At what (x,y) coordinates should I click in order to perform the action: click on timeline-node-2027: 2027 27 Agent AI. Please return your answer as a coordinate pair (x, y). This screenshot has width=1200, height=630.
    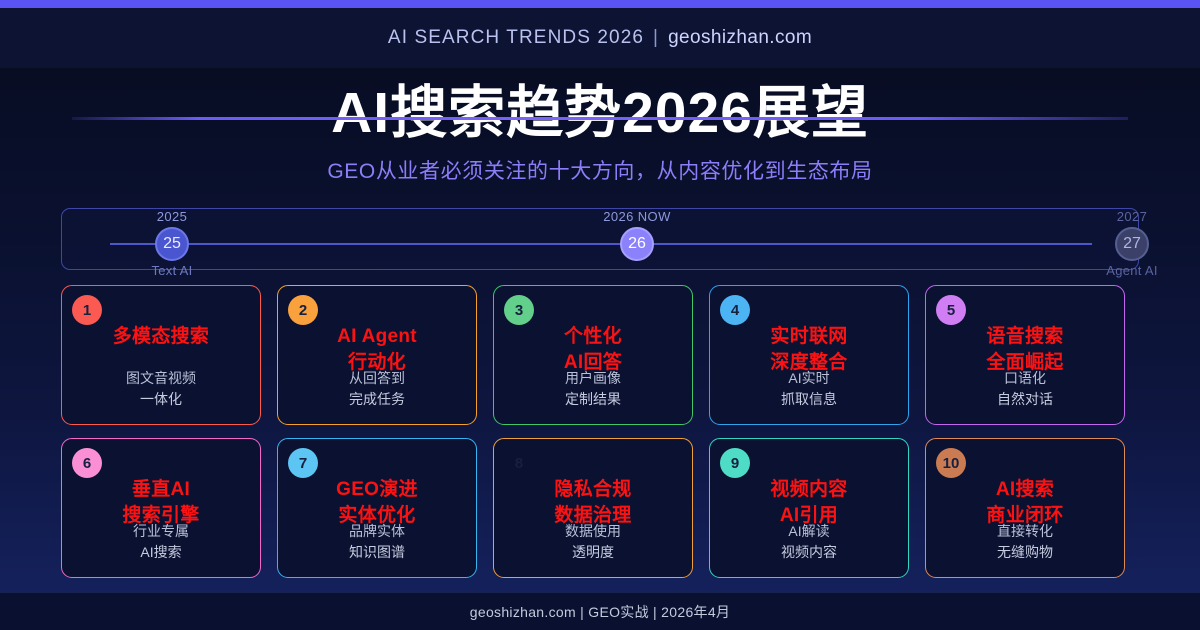
    Looking at the image, I should click on (1132, 243).